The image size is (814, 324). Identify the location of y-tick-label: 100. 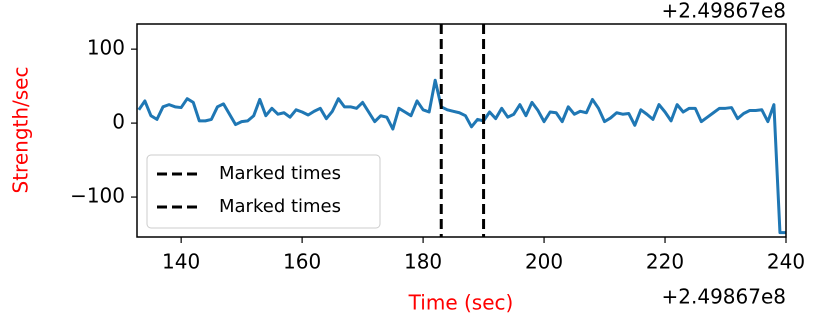
(106, 48).